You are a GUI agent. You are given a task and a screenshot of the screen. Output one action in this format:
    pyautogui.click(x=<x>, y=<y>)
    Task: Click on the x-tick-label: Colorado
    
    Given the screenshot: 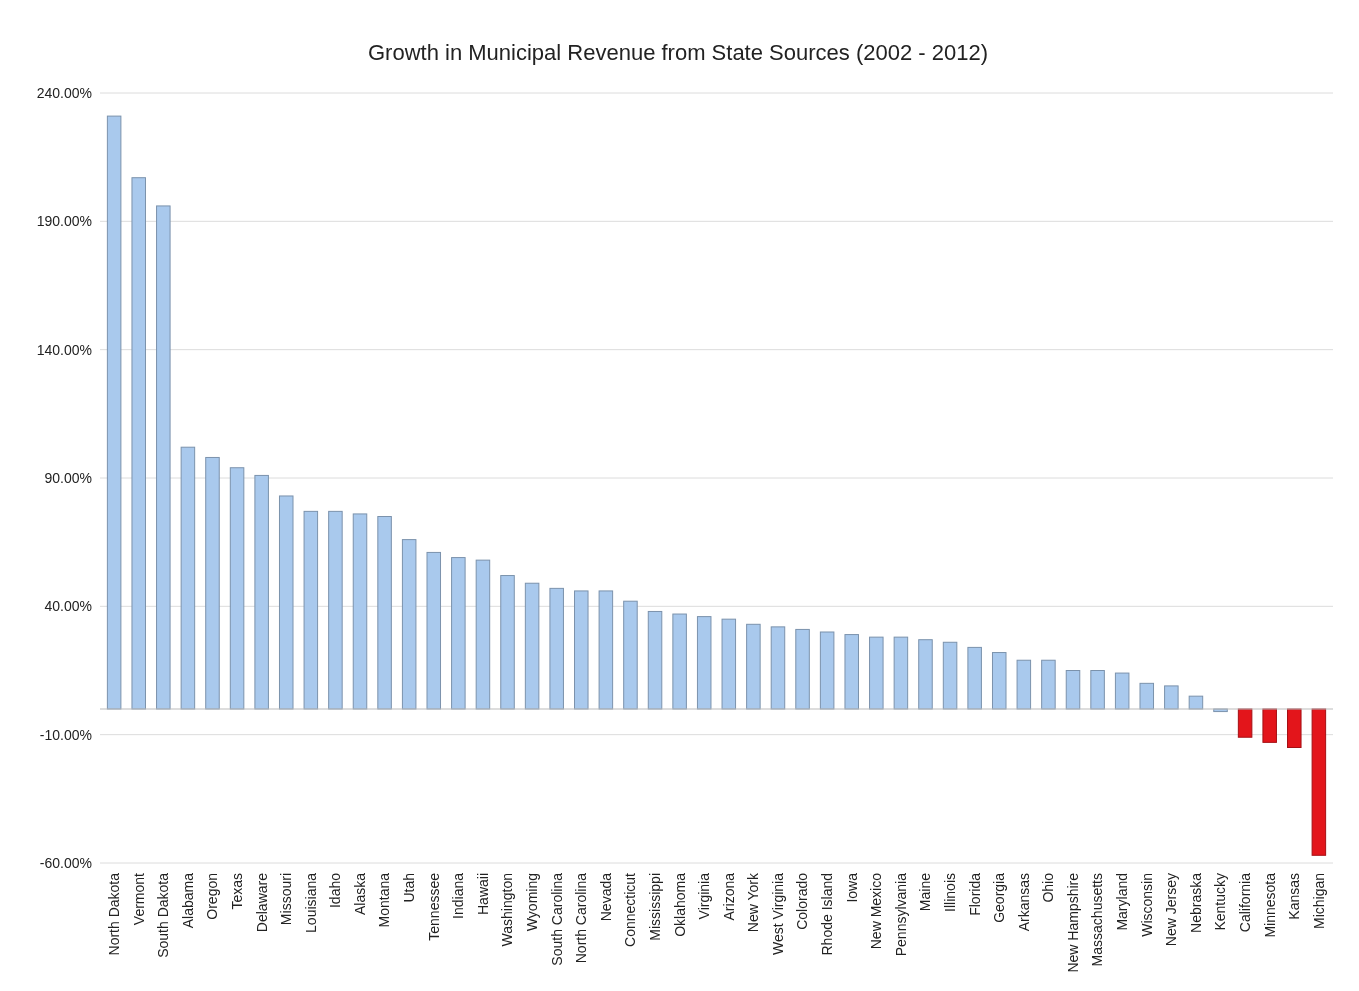 What is the action you would take?
    pyautogui.click(x=802, y=901)
    